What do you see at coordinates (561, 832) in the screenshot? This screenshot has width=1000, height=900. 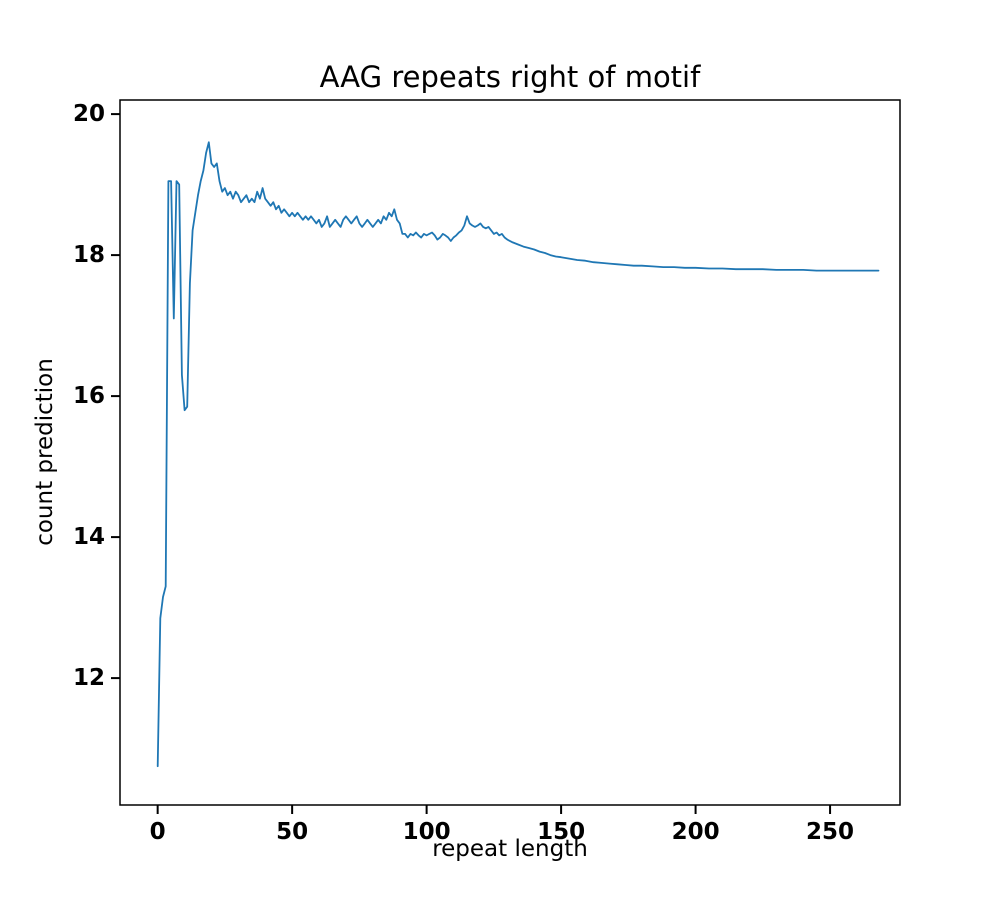 I see `x-tick-label: 150` at bounding box center [561, 832].